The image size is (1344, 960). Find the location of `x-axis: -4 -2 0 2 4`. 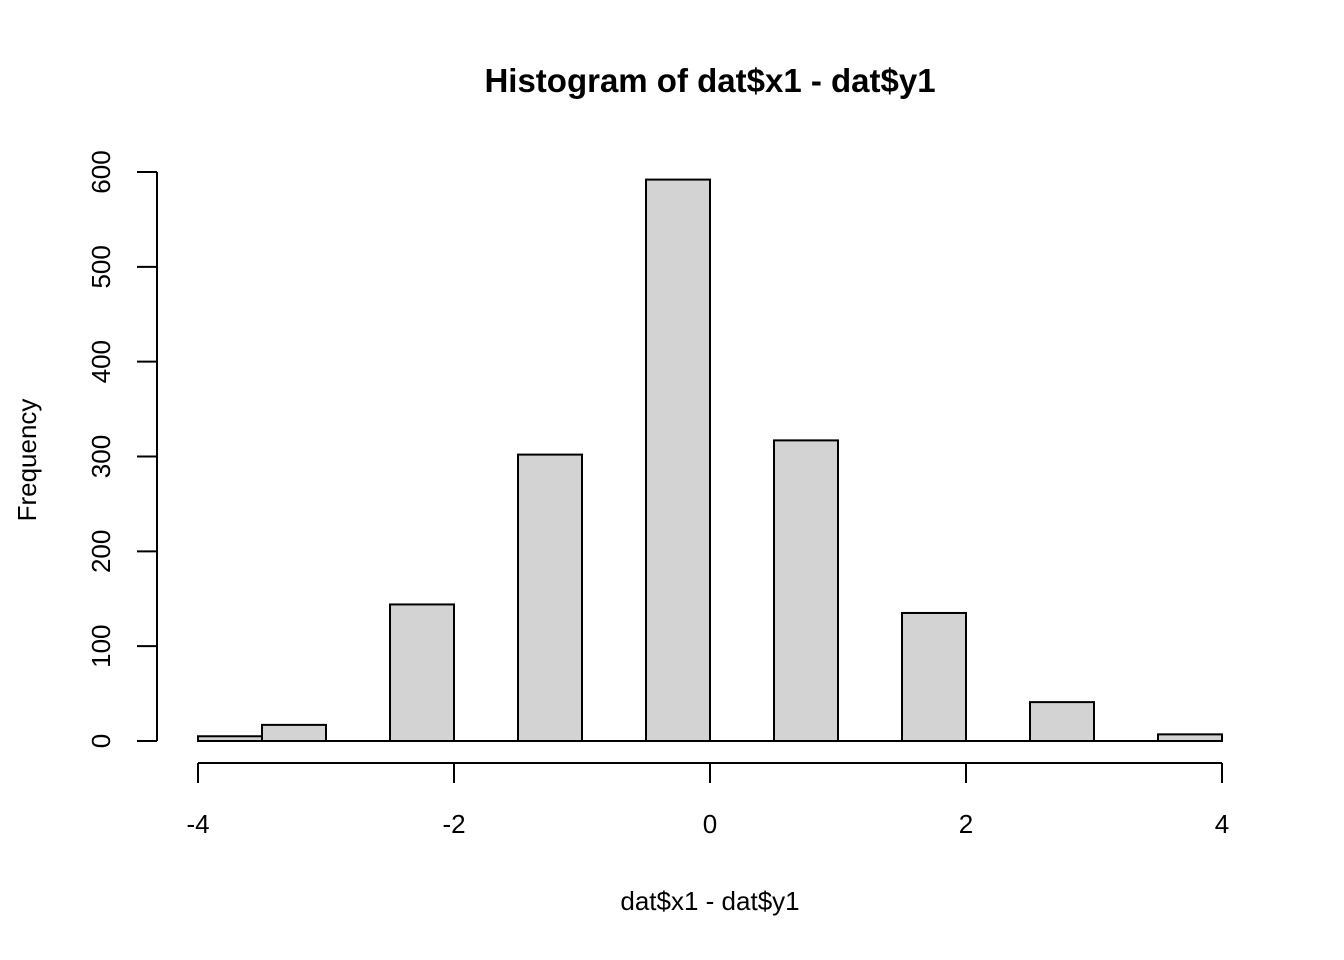

x-axis: -4 -2 0 2 4 is located at coordinates (707, 800).